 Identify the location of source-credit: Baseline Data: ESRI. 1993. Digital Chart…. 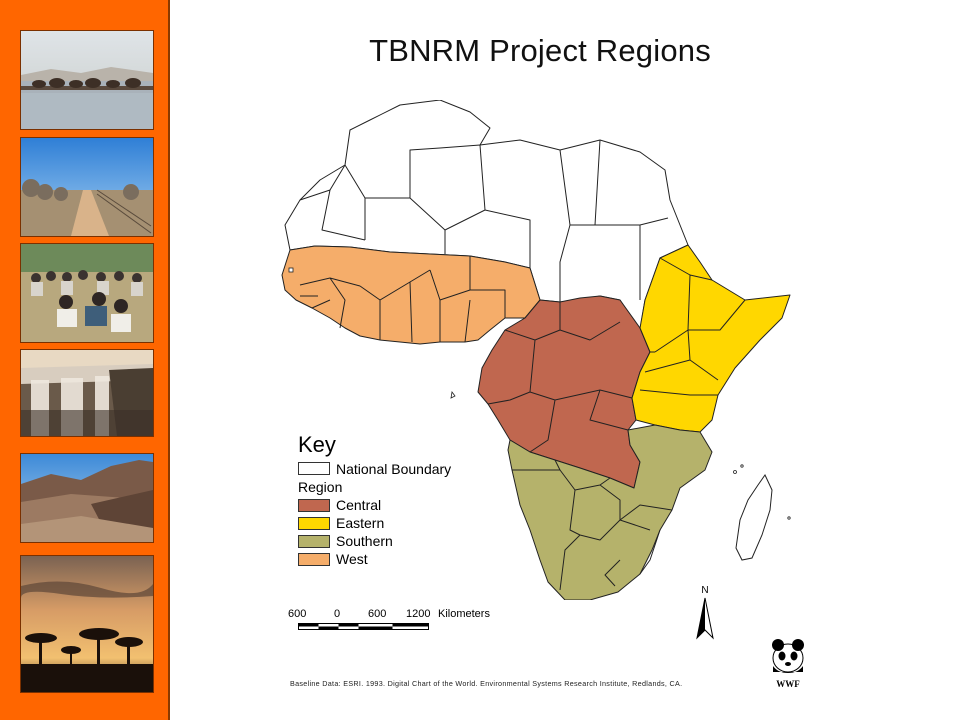
(486, 683).